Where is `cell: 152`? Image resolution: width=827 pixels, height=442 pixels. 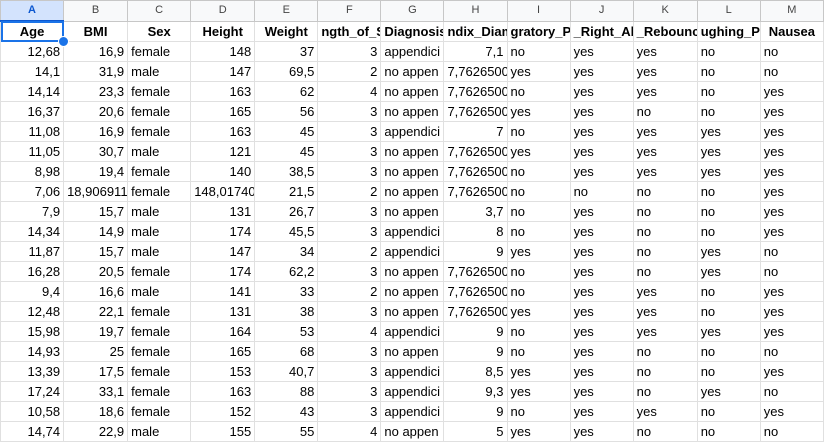 cell: 152 is located at coordinates (223, 411).